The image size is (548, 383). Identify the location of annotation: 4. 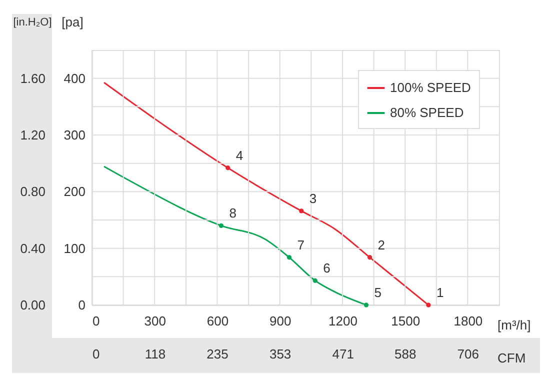
(240, 155).